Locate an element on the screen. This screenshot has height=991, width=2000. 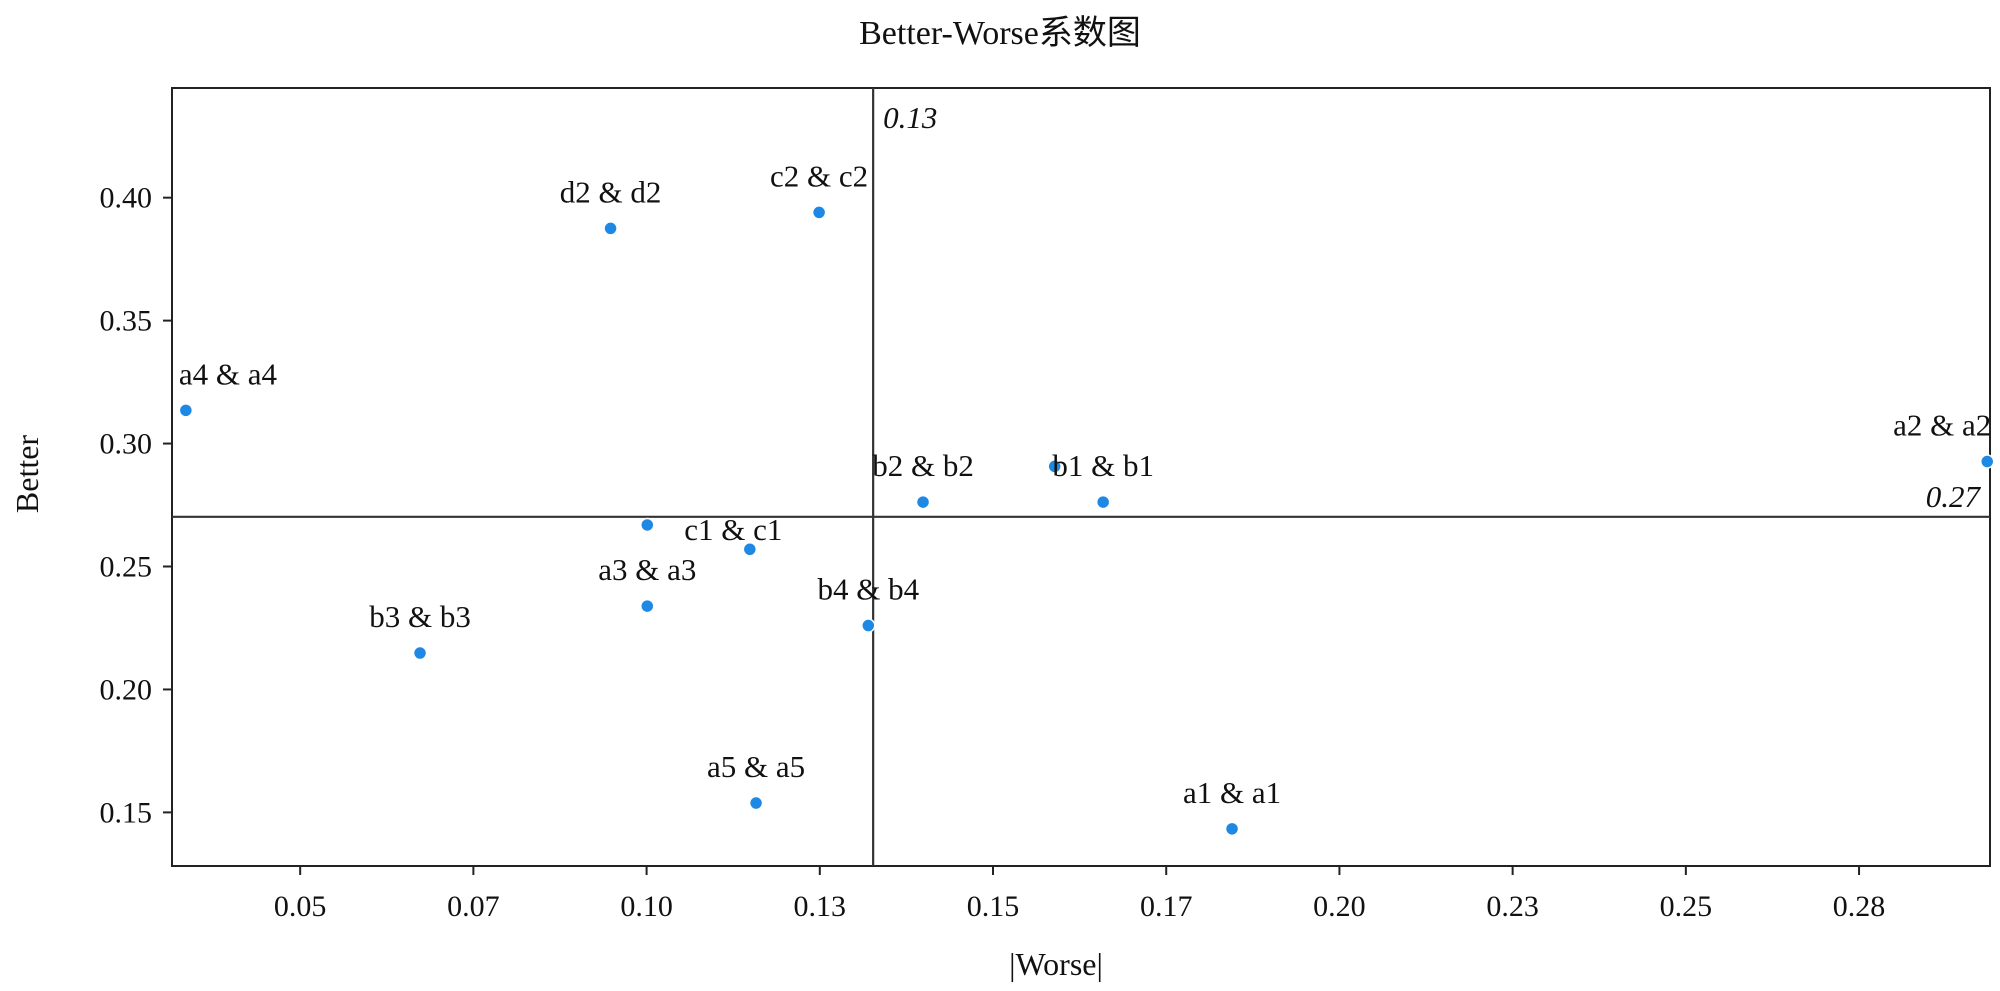
chart-title: Better-Worse系数图 is located at coordinates (1000, 33).